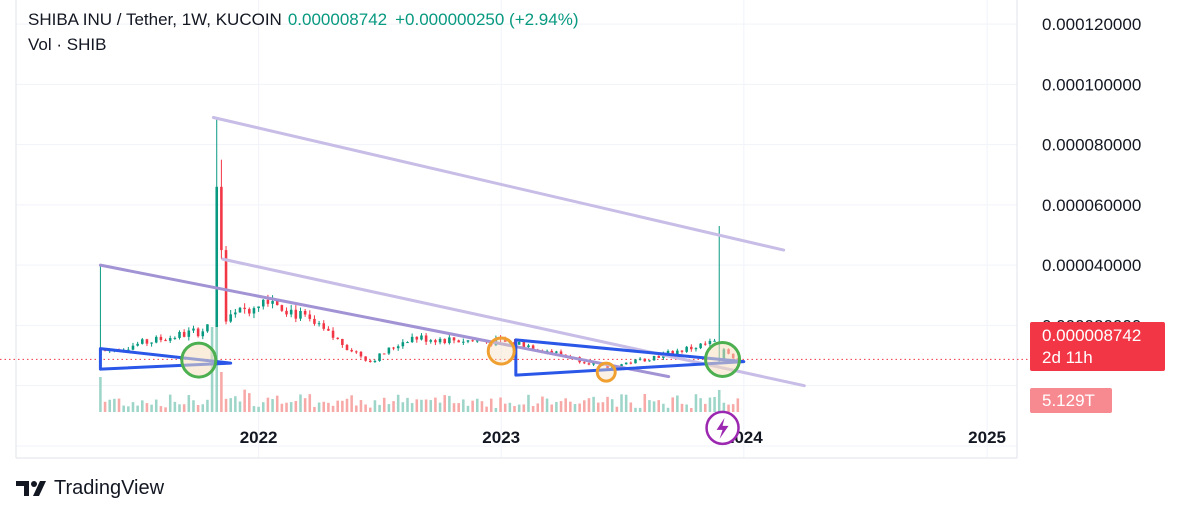 The width and height of the screenshot is (1200, 514). What do you see at coordinates (498, 184) in the screenshot?
I see `trendline-channel-upper` at bounding box center [498, 184].